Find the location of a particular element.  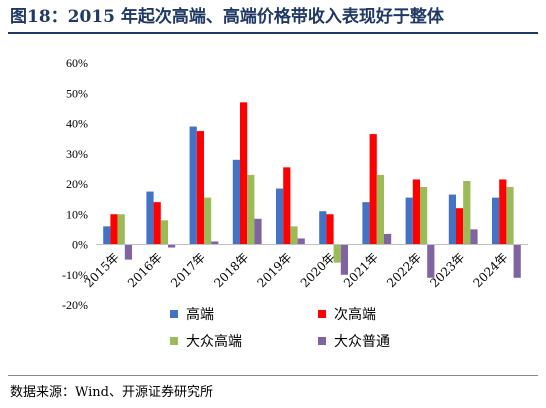

legend-label: 大众普通 is located at coordinates (362, 342).